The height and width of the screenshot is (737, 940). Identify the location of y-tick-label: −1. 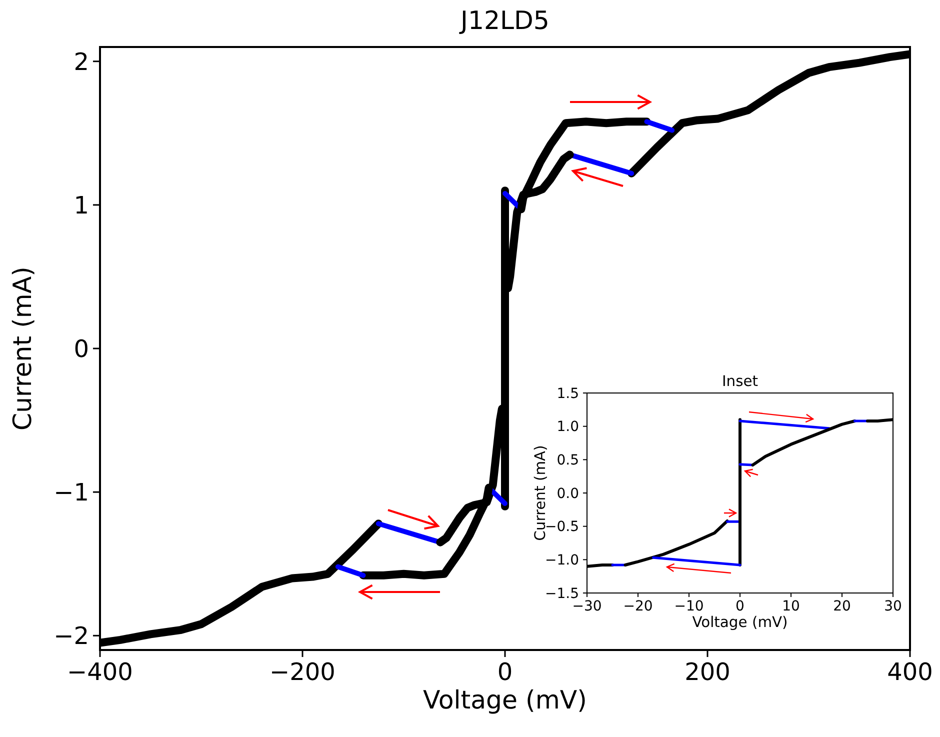
(71, 492).